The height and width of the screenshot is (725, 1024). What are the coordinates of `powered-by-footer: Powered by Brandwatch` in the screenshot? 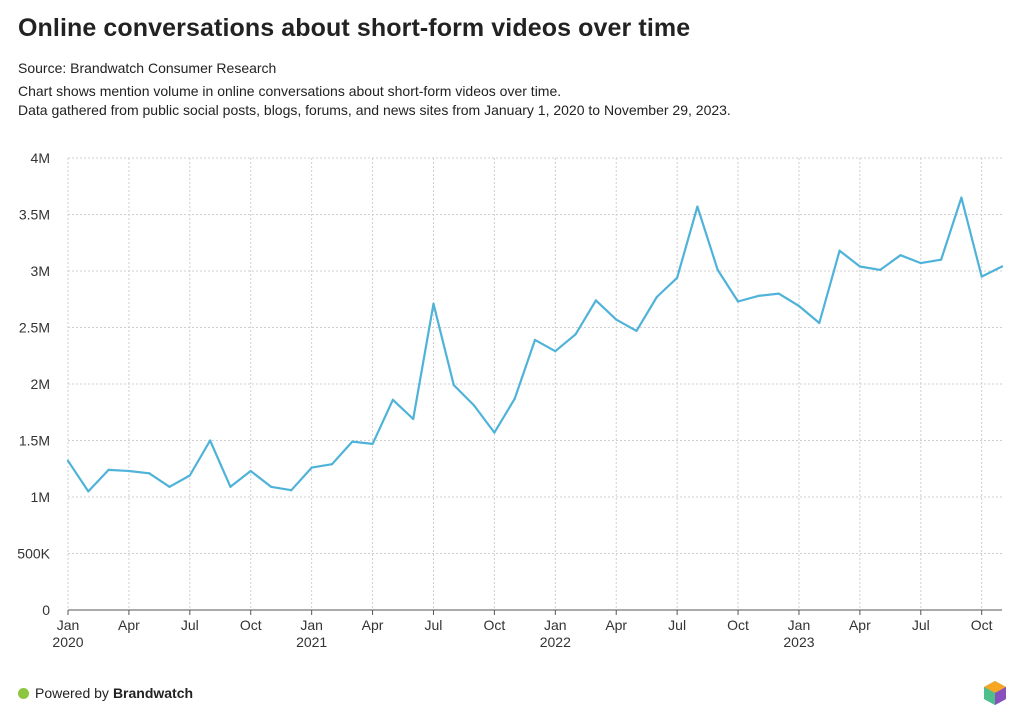 It's located at (105, 693).